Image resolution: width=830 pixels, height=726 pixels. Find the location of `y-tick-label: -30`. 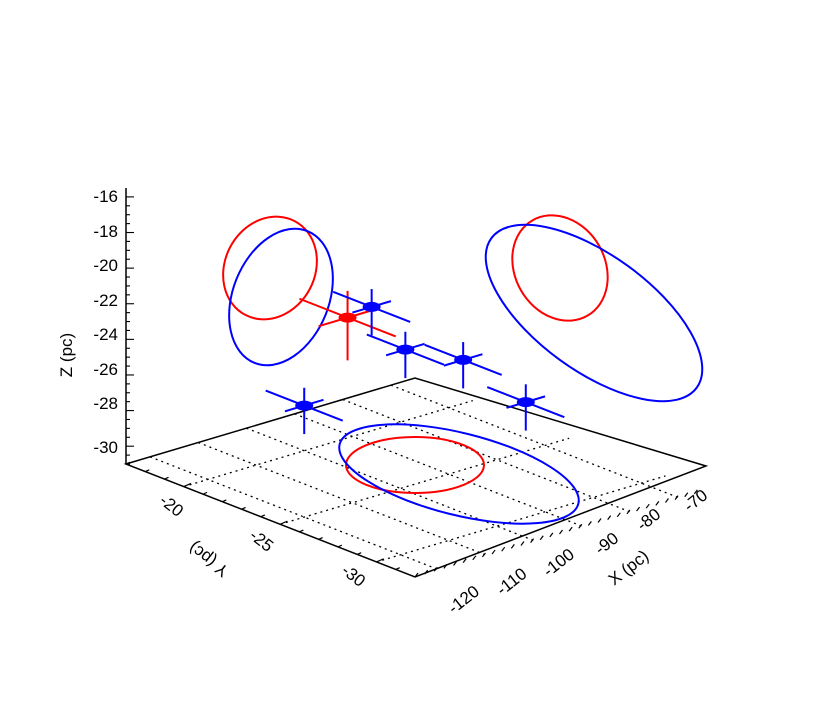

y-tick-label: -30 is located at coordinates (353, 576).